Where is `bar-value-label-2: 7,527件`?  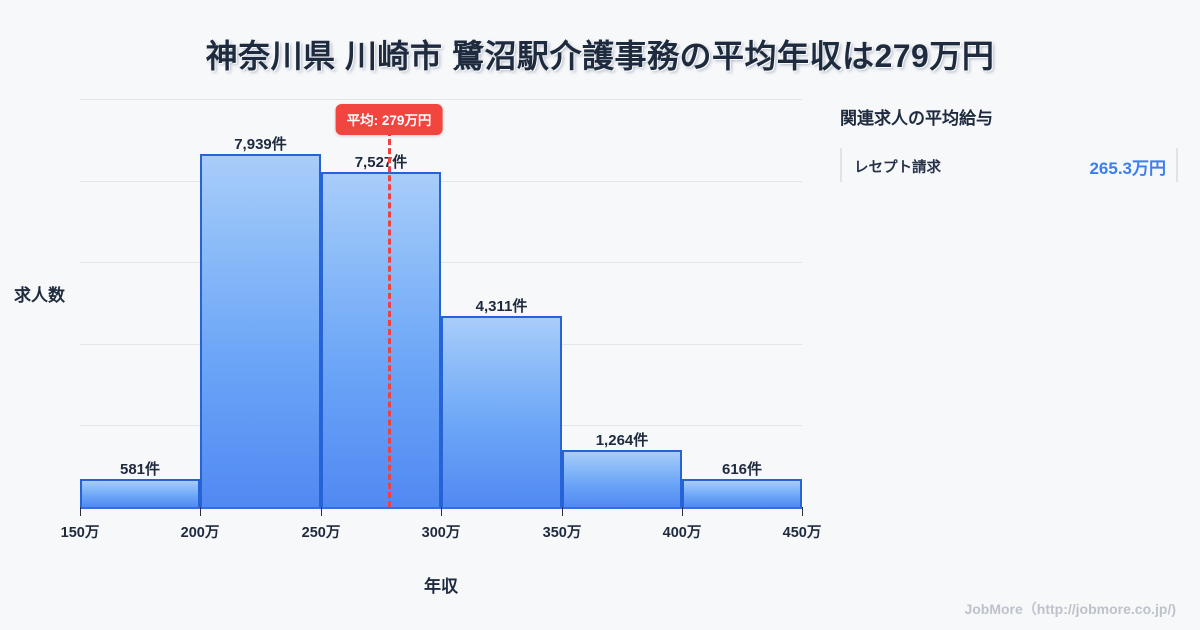
bar-value-label-2: 7,527件 is located at coordinates (381, 162).